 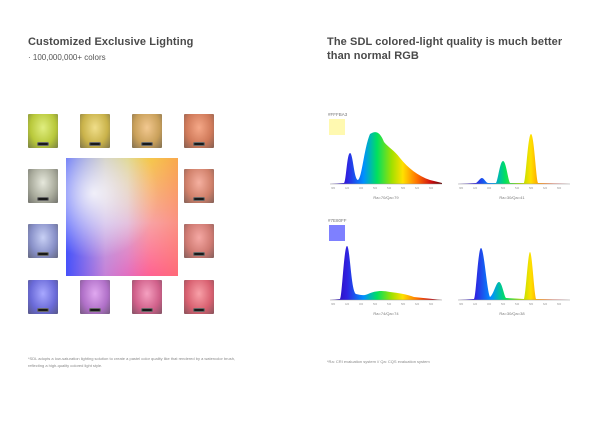 What do you see at coordinates (386, 313) in the screenshot?
I see `row2-sdl-caption: Ra=74/Qa=74` at bounding box center [386, 313].